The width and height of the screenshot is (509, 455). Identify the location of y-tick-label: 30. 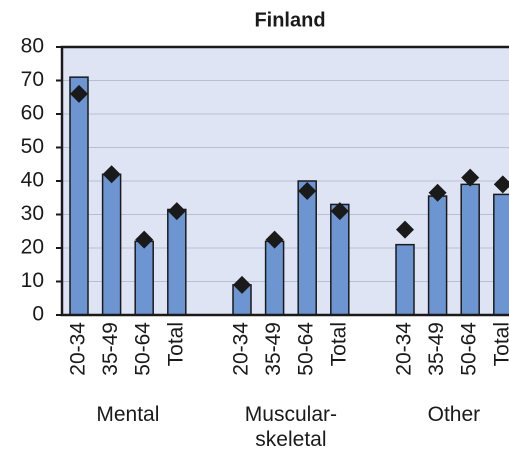
(32, 213).